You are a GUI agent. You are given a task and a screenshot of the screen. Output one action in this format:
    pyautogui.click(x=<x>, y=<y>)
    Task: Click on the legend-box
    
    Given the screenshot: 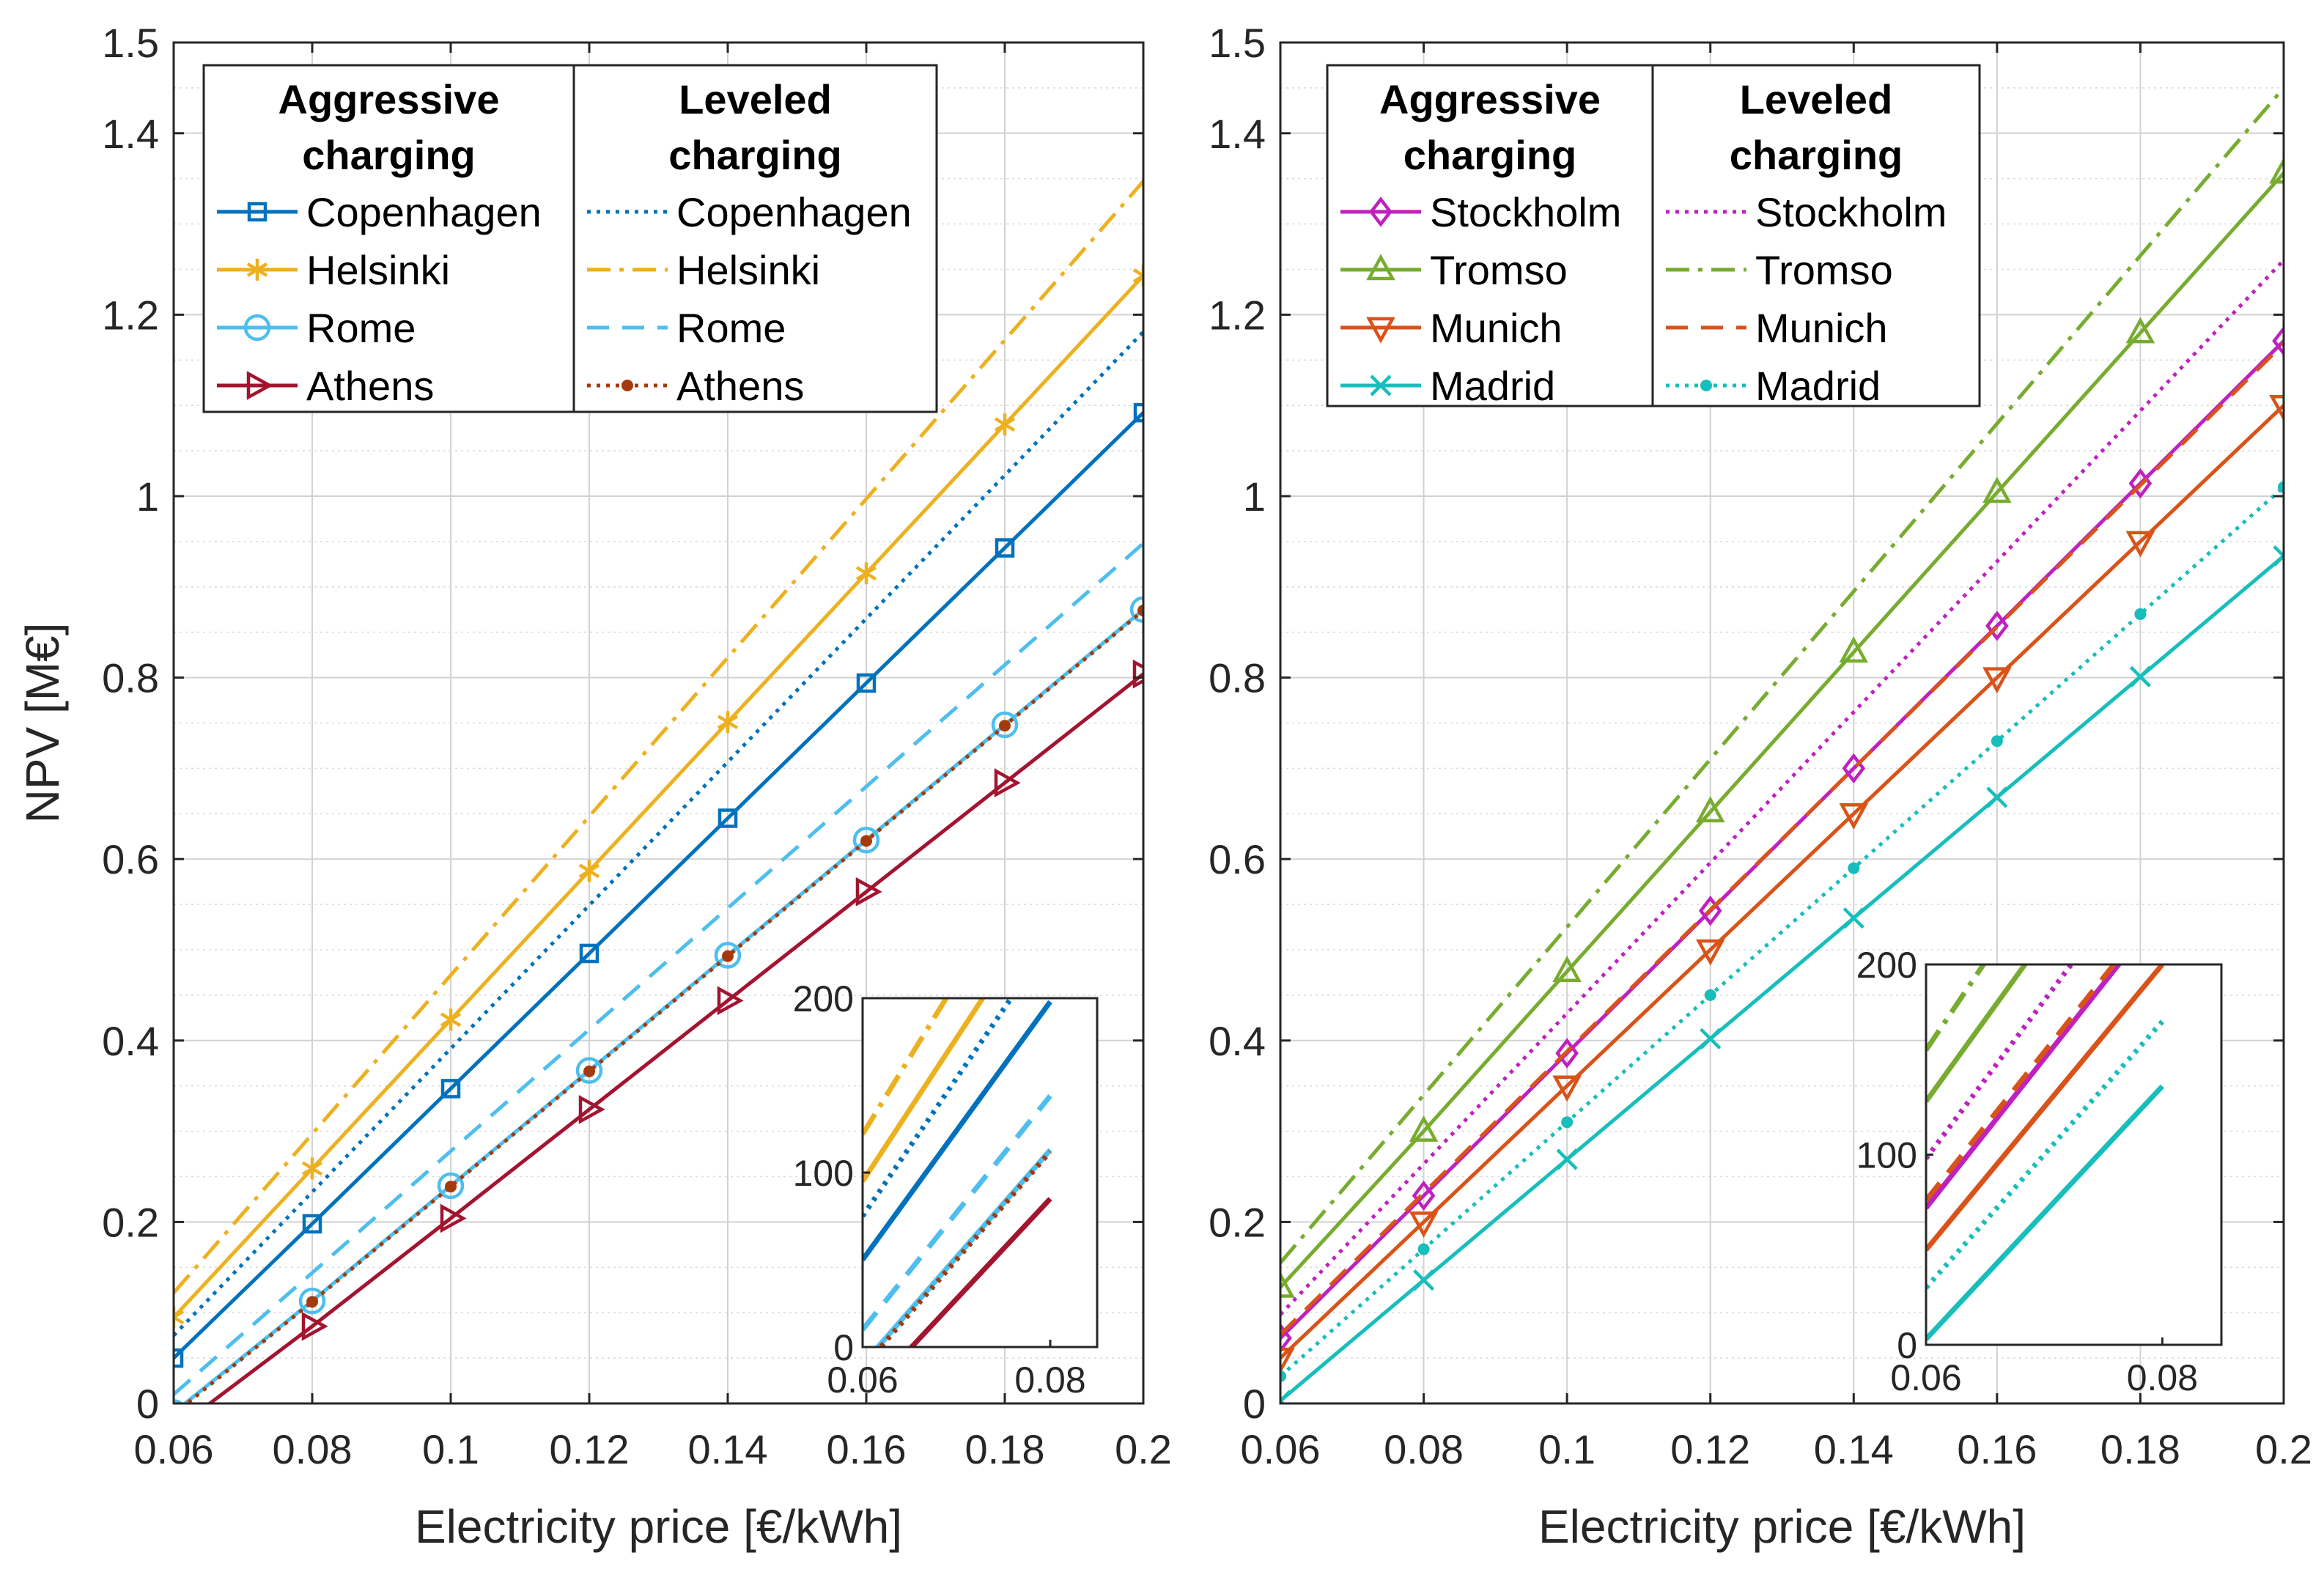 What is the action you would take?
    pyautogui.click(x=570, y=238)
    